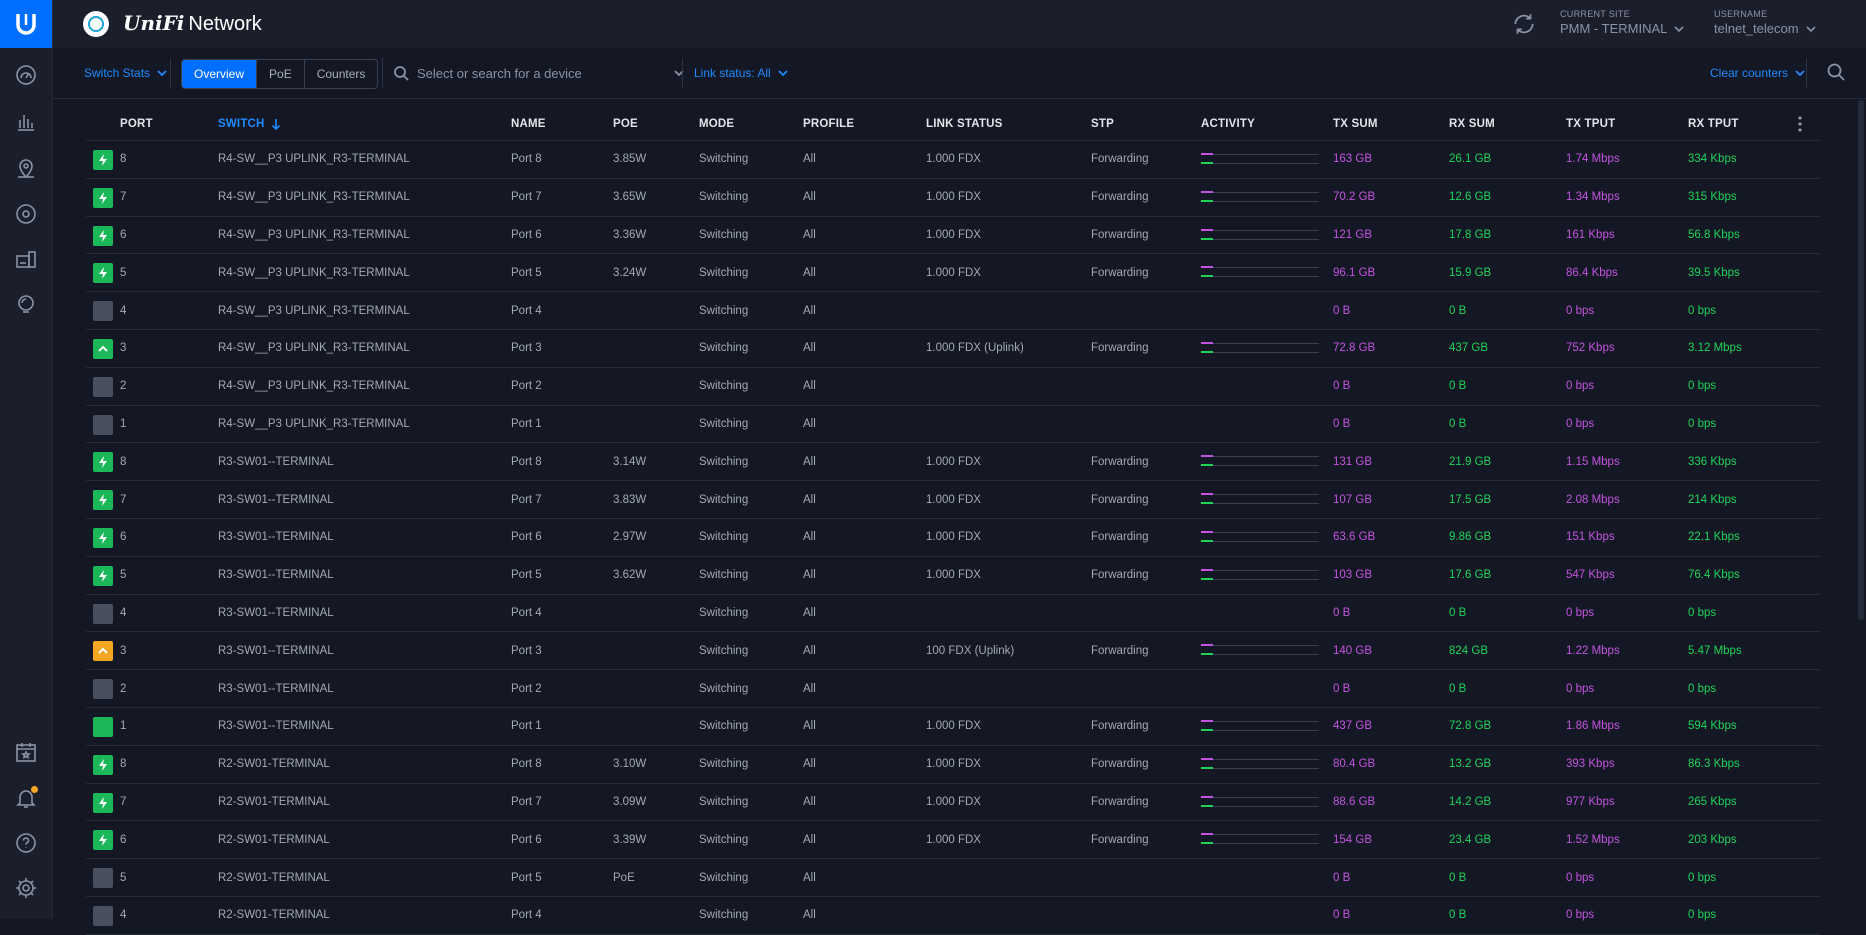 The height and width of the screenshot is (935, 1866). Describe the element at coordinates (1355, 124) in the screenshot. I see `col-tx-sum: TX SUM` at that location.